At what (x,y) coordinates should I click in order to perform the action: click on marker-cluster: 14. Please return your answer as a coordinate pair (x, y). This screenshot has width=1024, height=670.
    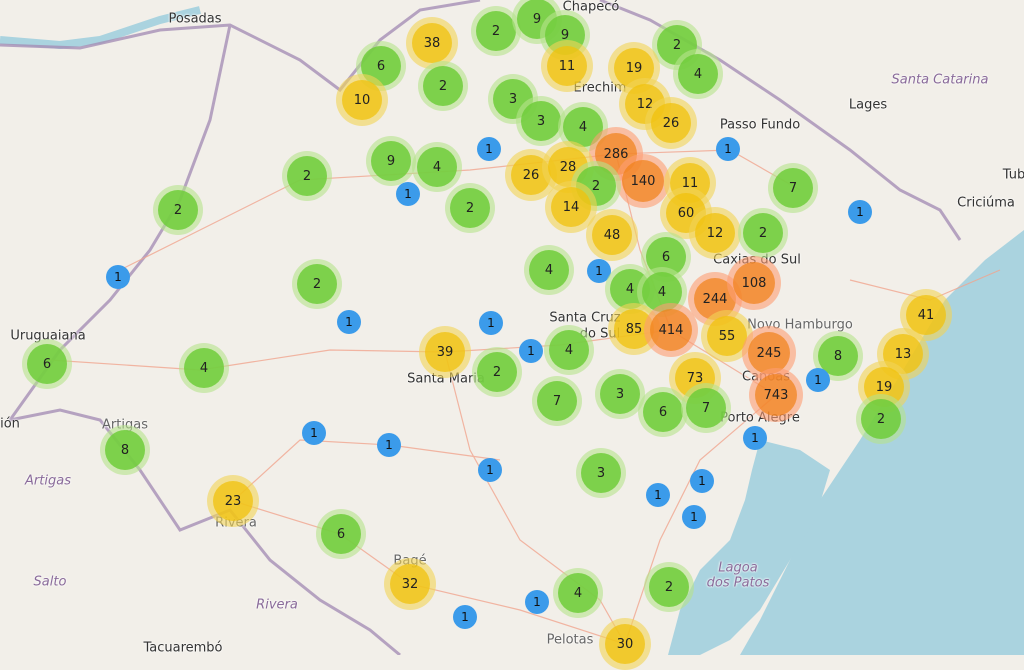
    Looking at the image, I should click on (571, 207).